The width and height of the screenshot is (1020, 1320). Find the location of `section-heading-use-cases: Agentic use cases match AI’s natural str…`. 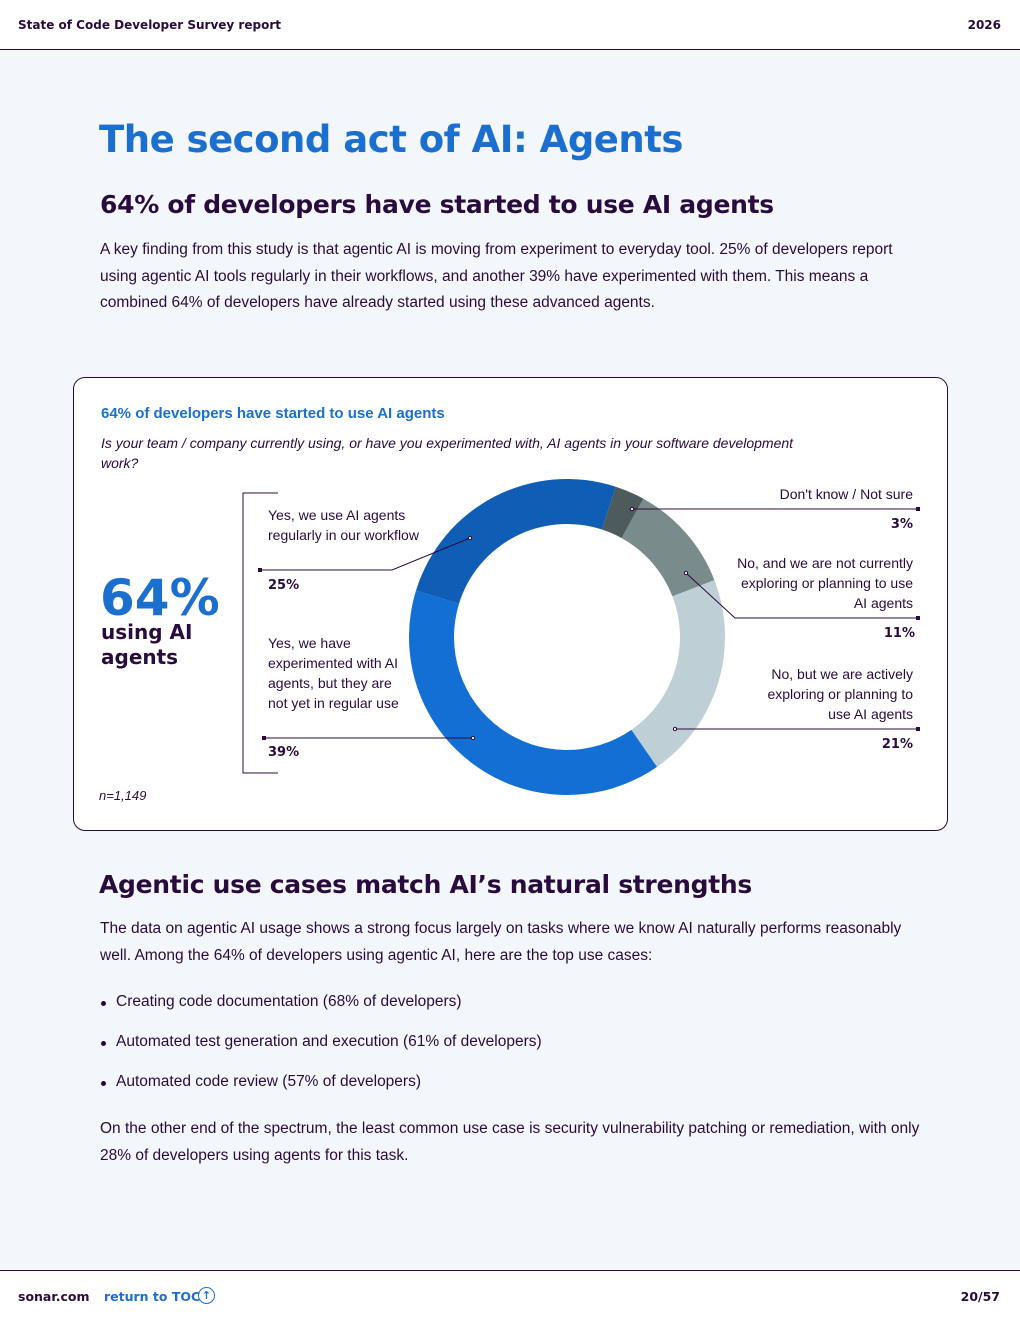

section-heading-use-cases: Agentic use cases match AI’s natural str… is located at coordinates (425, 884).